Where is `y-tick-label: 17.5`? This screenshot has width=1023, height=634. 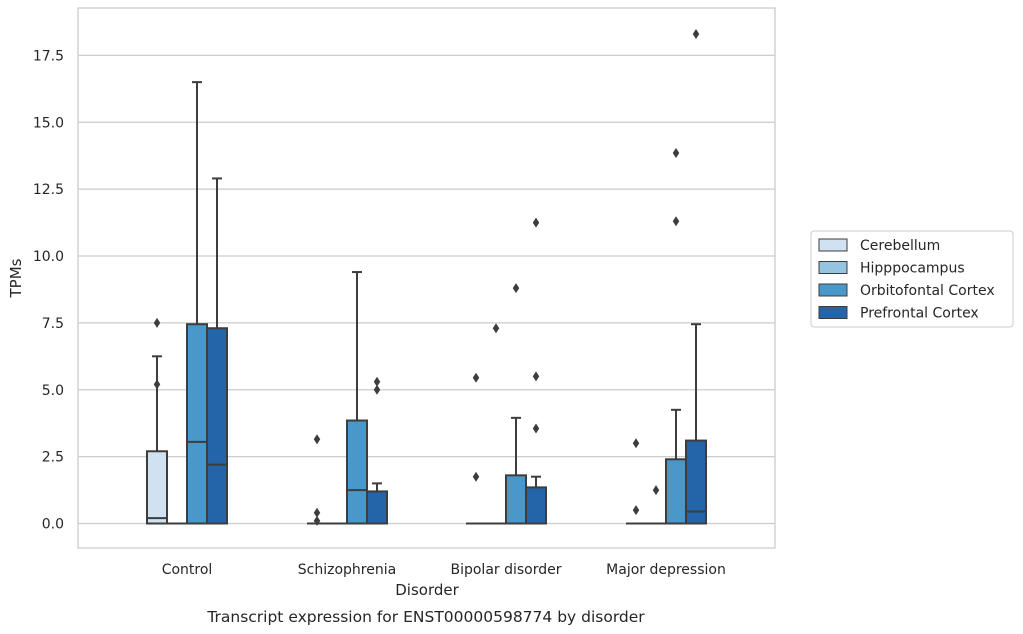 y-tick-label: 17.5 is located at coordinates (48, 56).